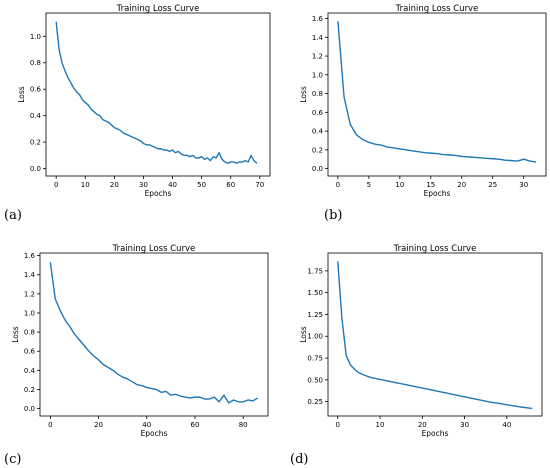  What do you see at coordinates (315, 315) in the screenshot?
I see `y-tick-label: 1.25` at bounding box center [315, 315].